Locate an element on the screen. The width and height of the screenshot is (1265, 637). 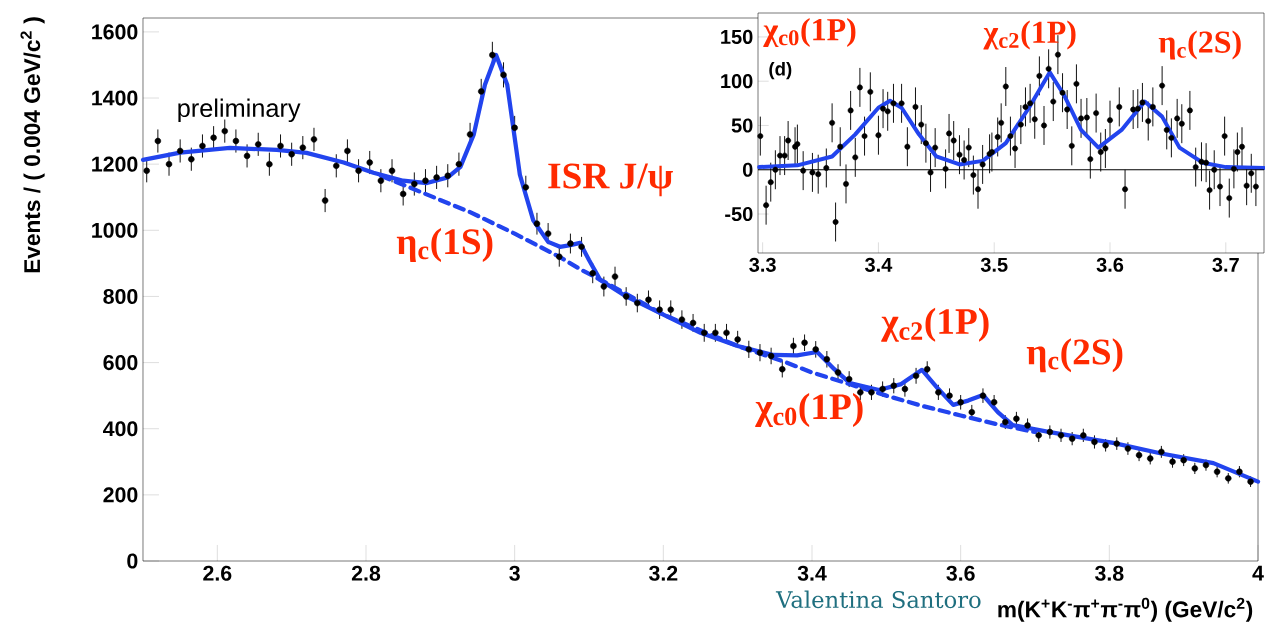
annotation: η$_{c}$(1S) is located at coordinates (444, 245).